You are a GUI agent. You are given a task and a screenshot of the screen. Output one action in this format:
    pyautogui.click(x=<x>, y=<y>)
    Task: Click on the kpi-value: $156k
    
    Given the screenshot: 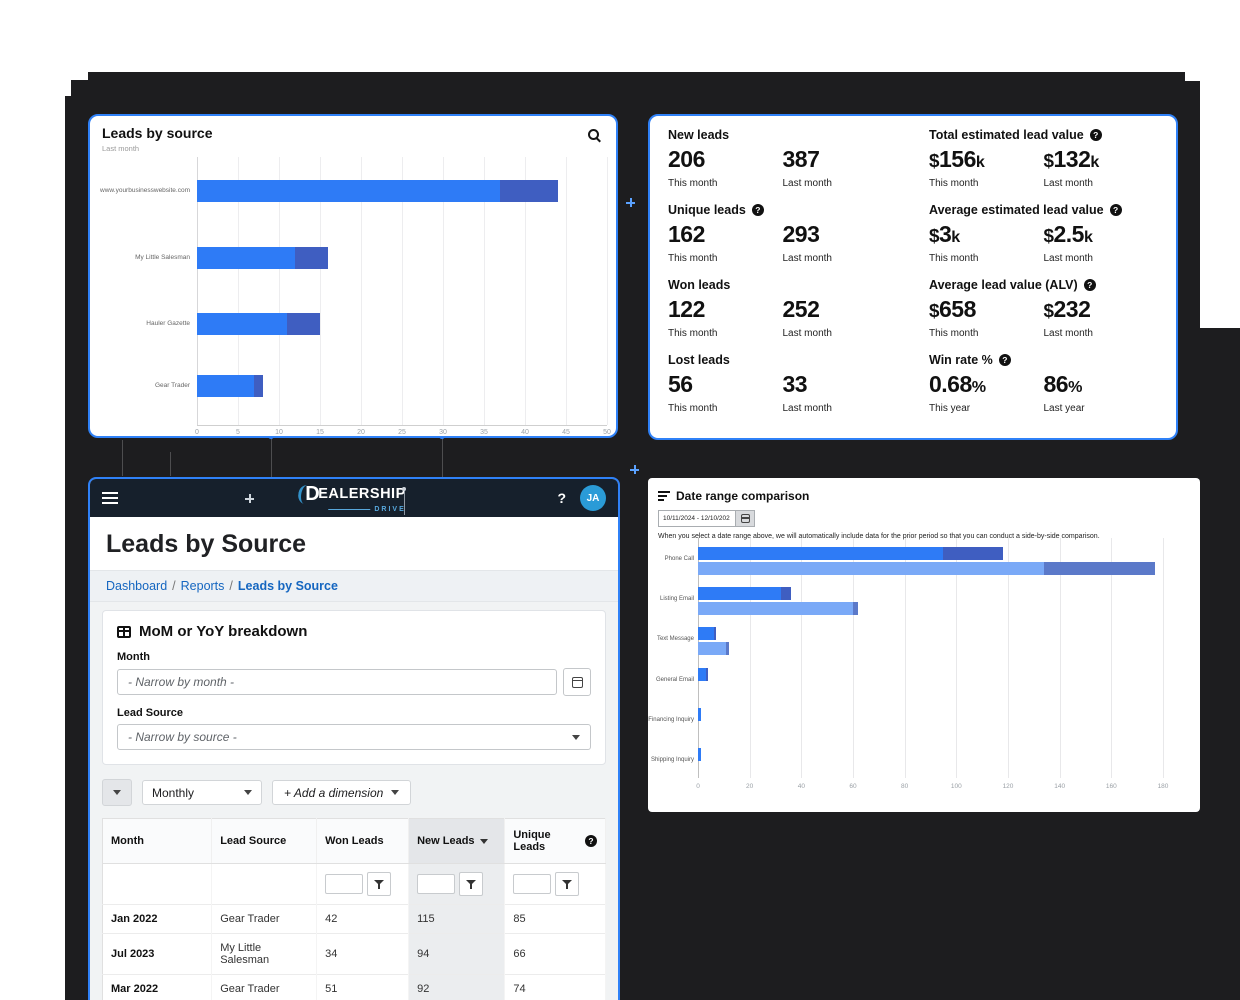 What is the action you would take?
    pyautogui.click(x=957, y=159)
    